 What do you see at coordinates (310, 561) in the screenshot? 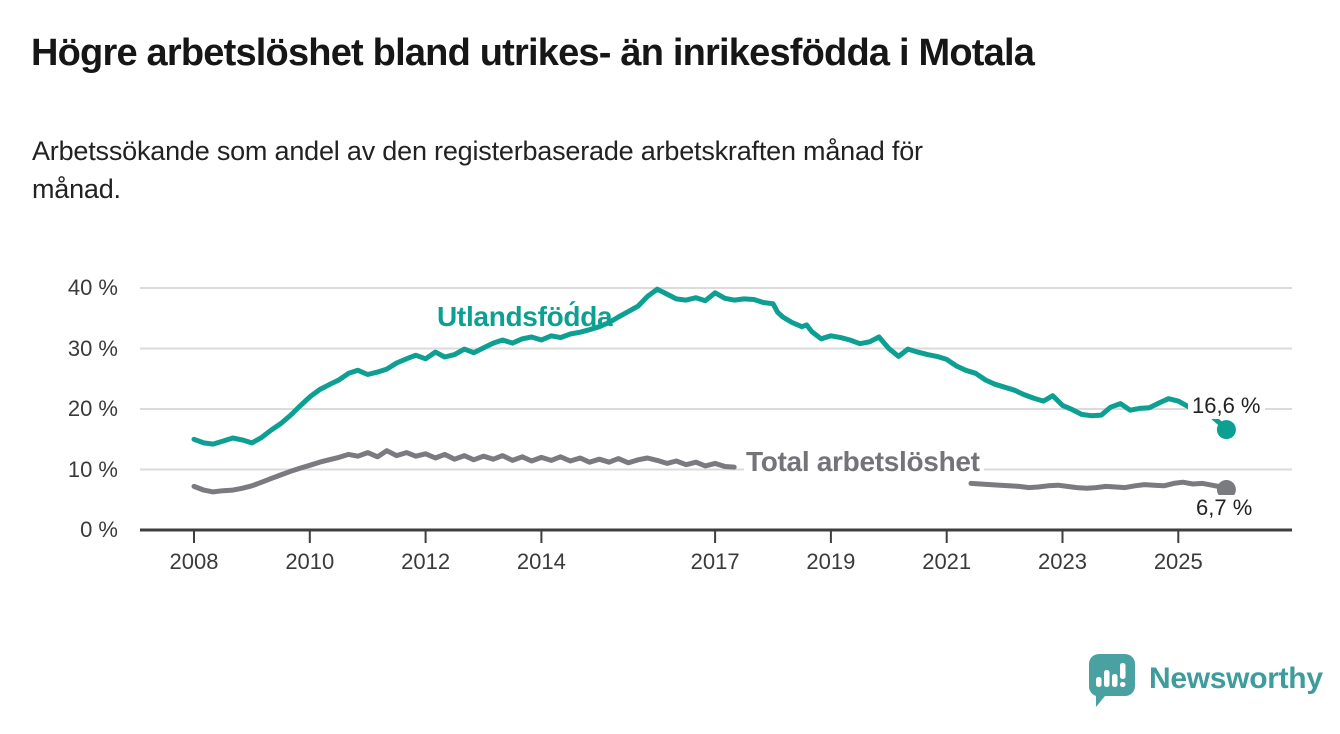
I see `x-tick-label-2010: 2010` at bounding box center [310, 561].